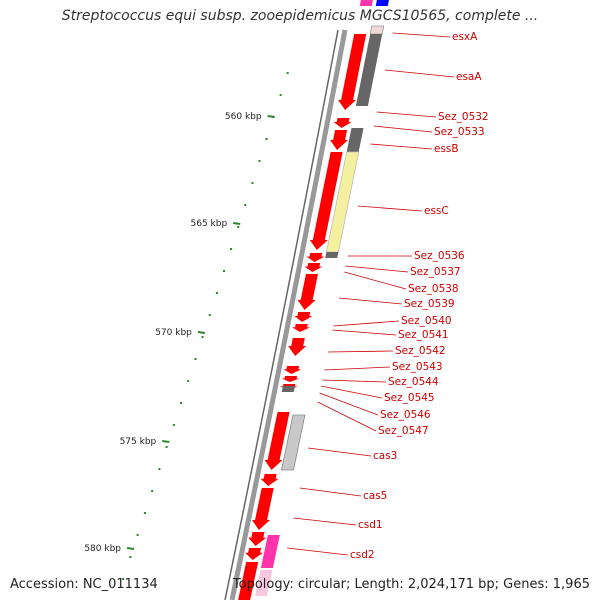  Describe the element at coordinates (439, 256) in the screenshot. I see `gene-label: Sez_0536` at that location.